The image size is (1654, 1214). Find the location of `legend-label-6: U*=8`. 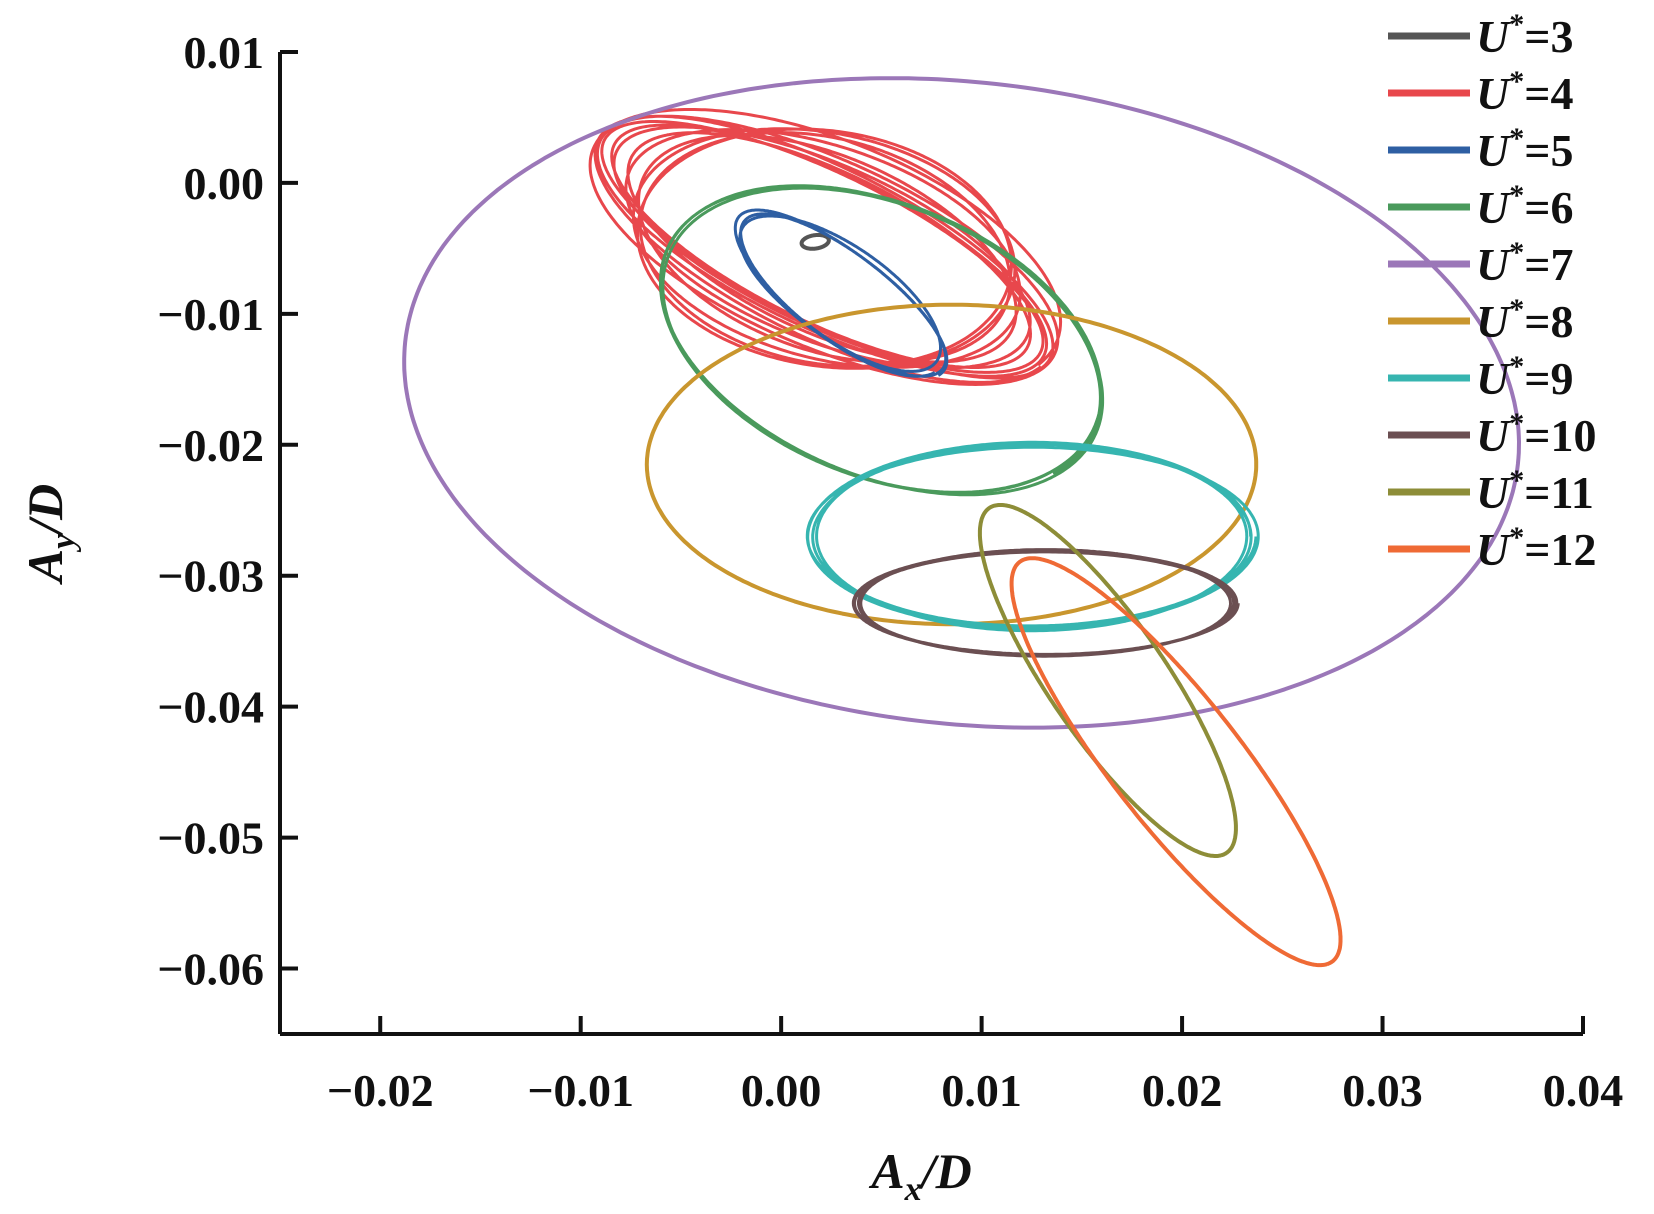

legend-label-6: U*=8 is located at coordinates (1524, 320).